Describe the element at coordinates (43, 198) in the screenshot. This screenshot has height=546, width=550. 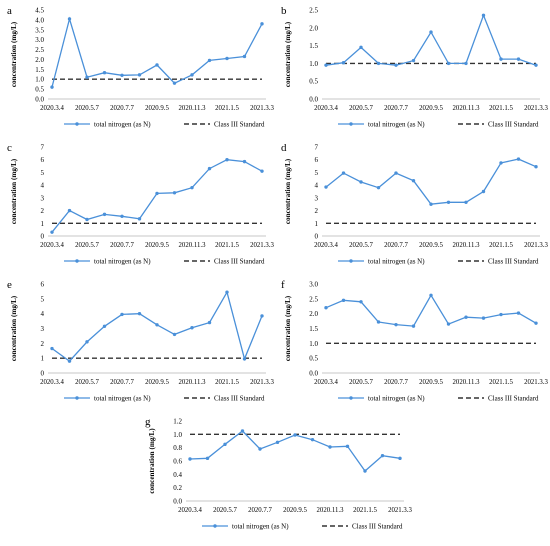
I see `y-tick-label: 3` at that location.